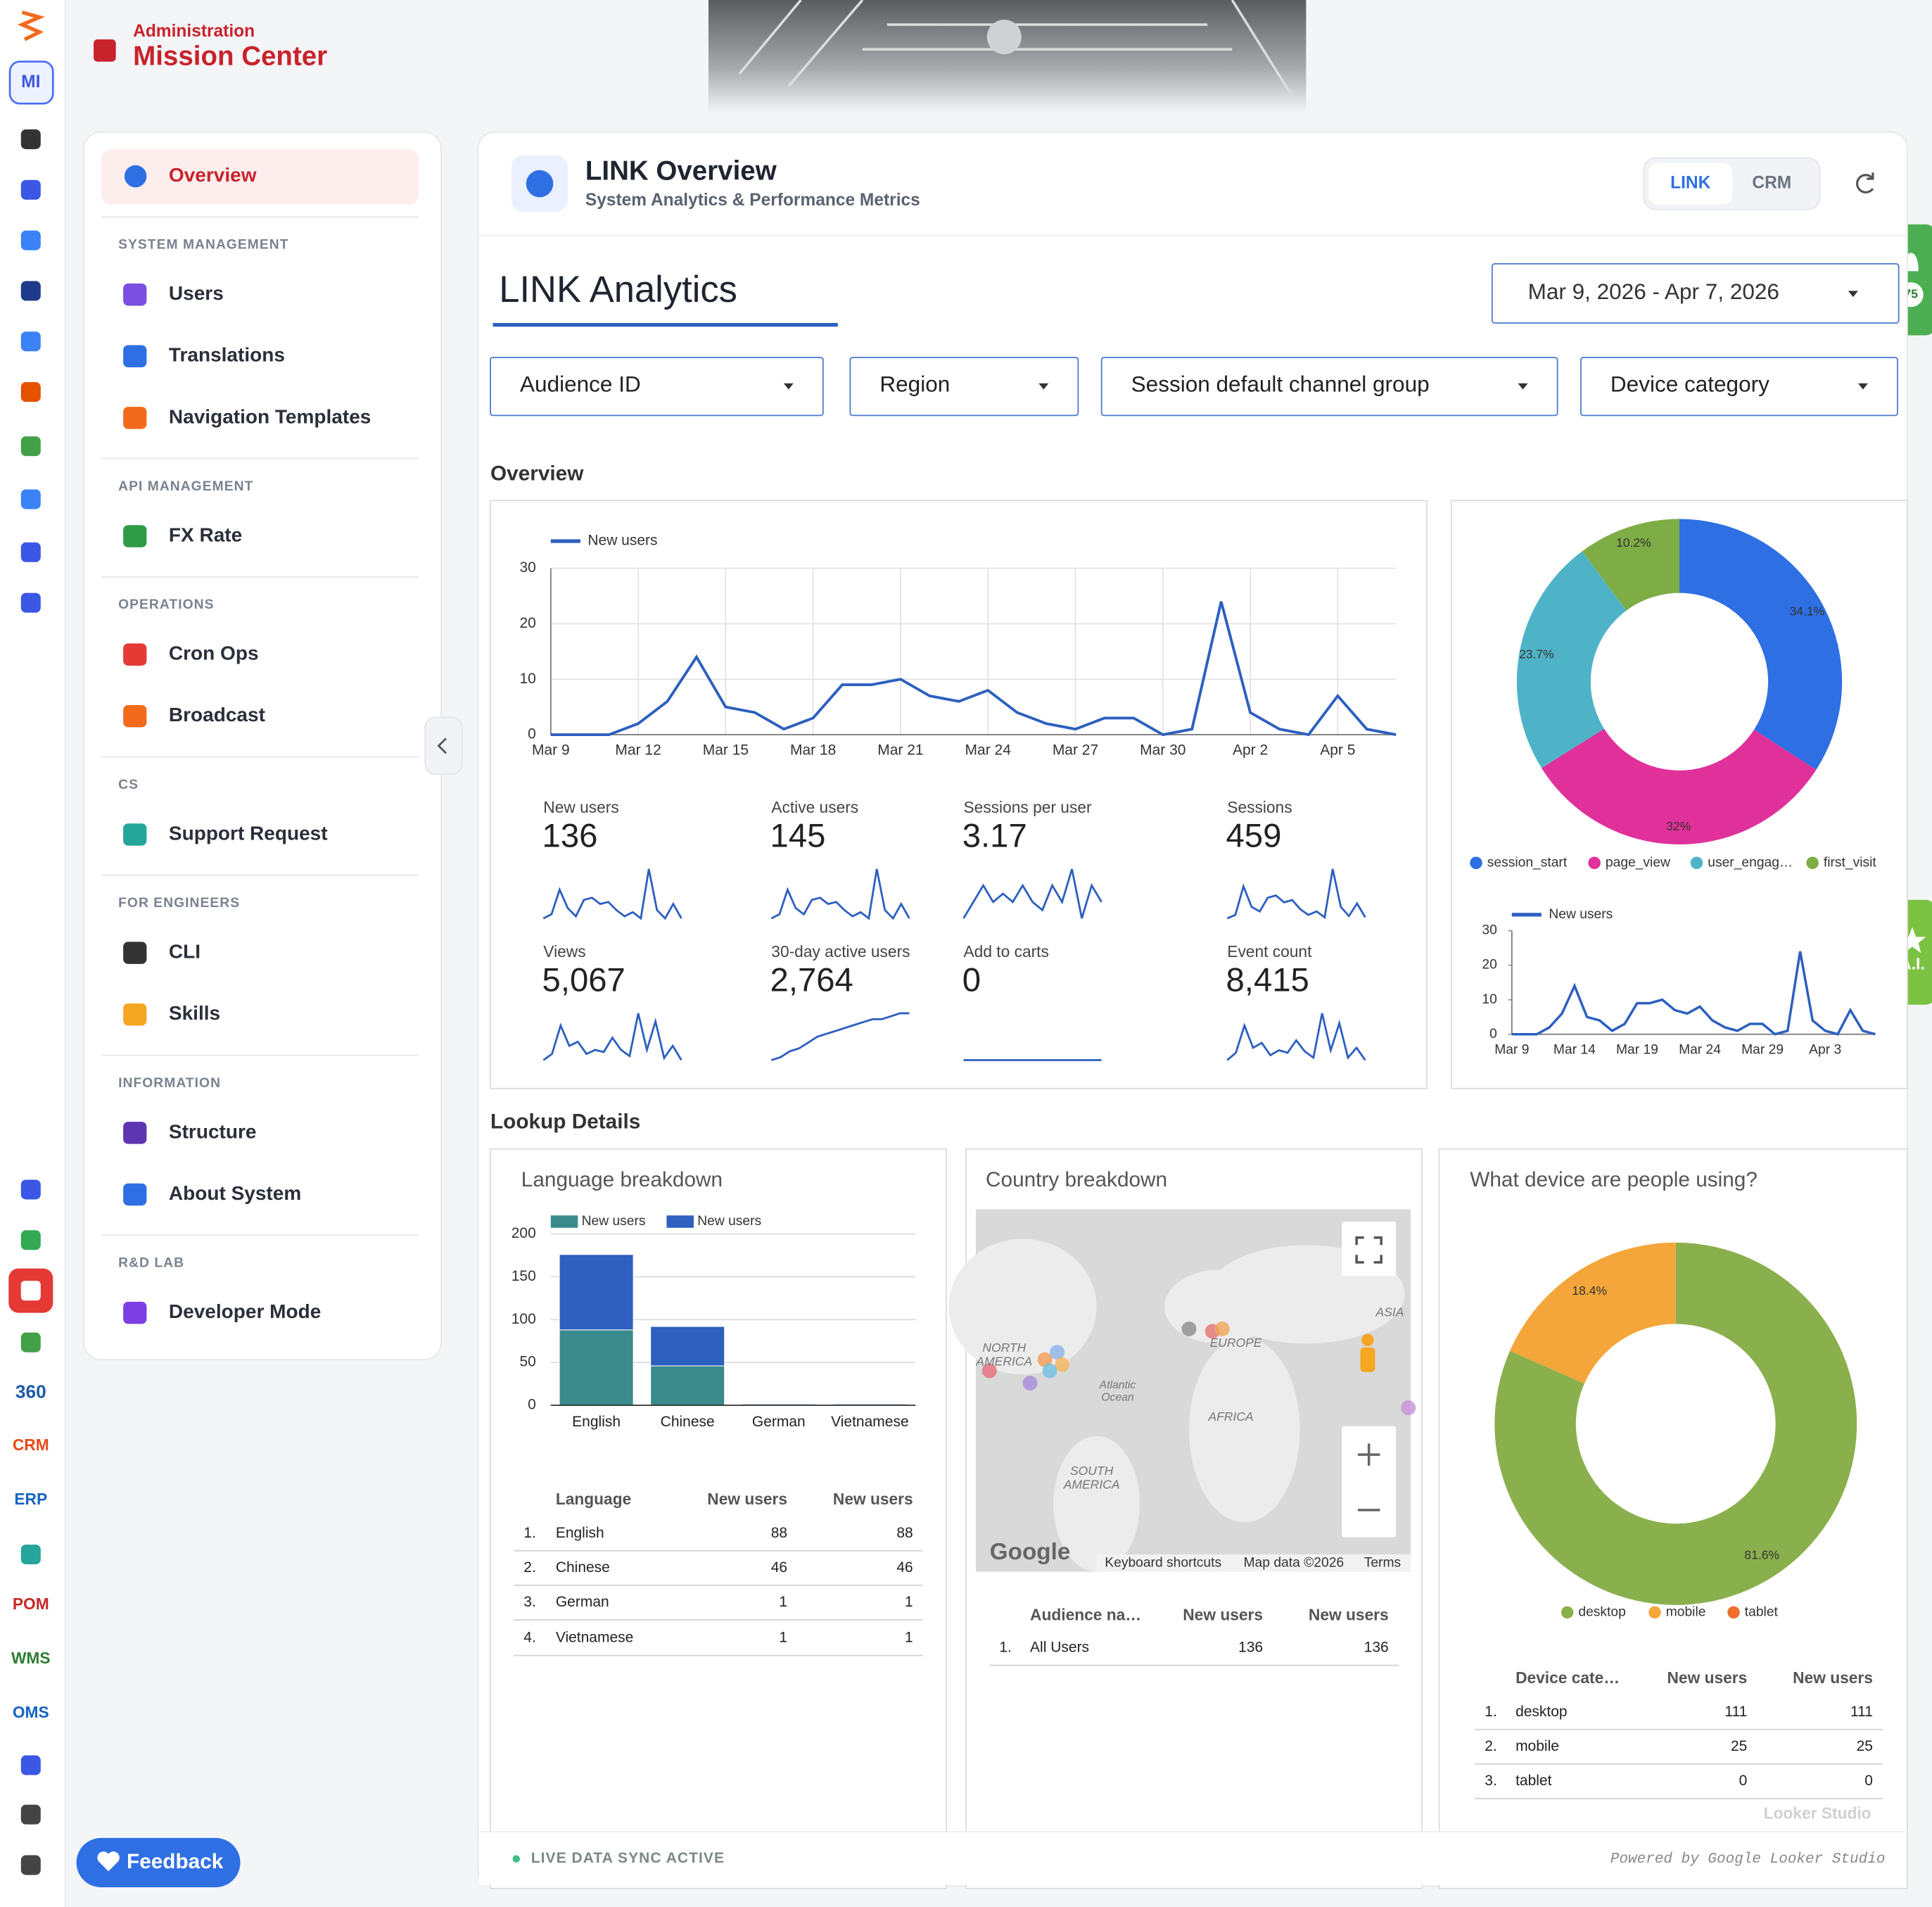 This screenshot has width=1932, height=1907. Describe the element at coordinates (1337, 750) in the screenshot. I see `x-tick-label: Apr 5` at that location.